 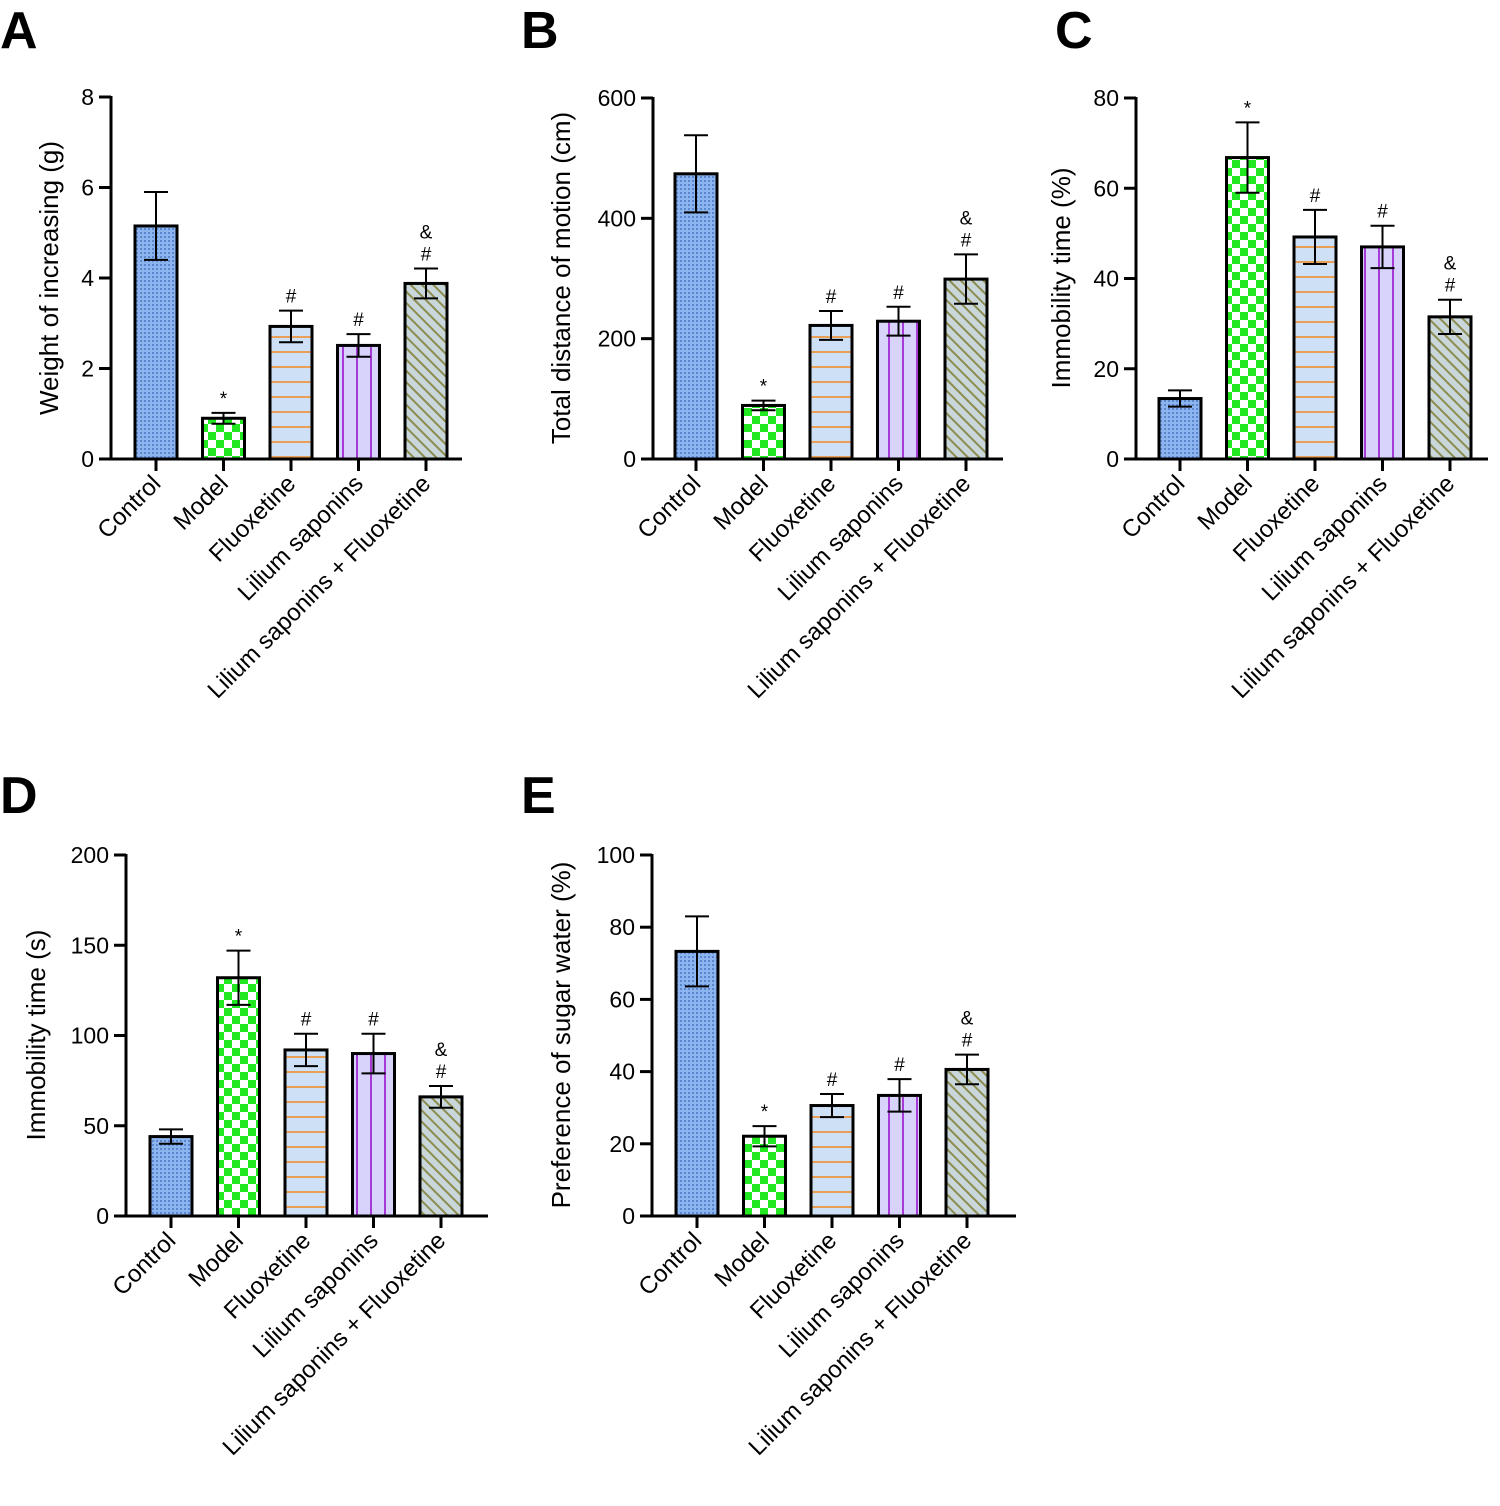 What do you see at coordinates (426, 254) in the screenshot?
I see `significance-marker-a-5: #` at bounding box center [426, 254].